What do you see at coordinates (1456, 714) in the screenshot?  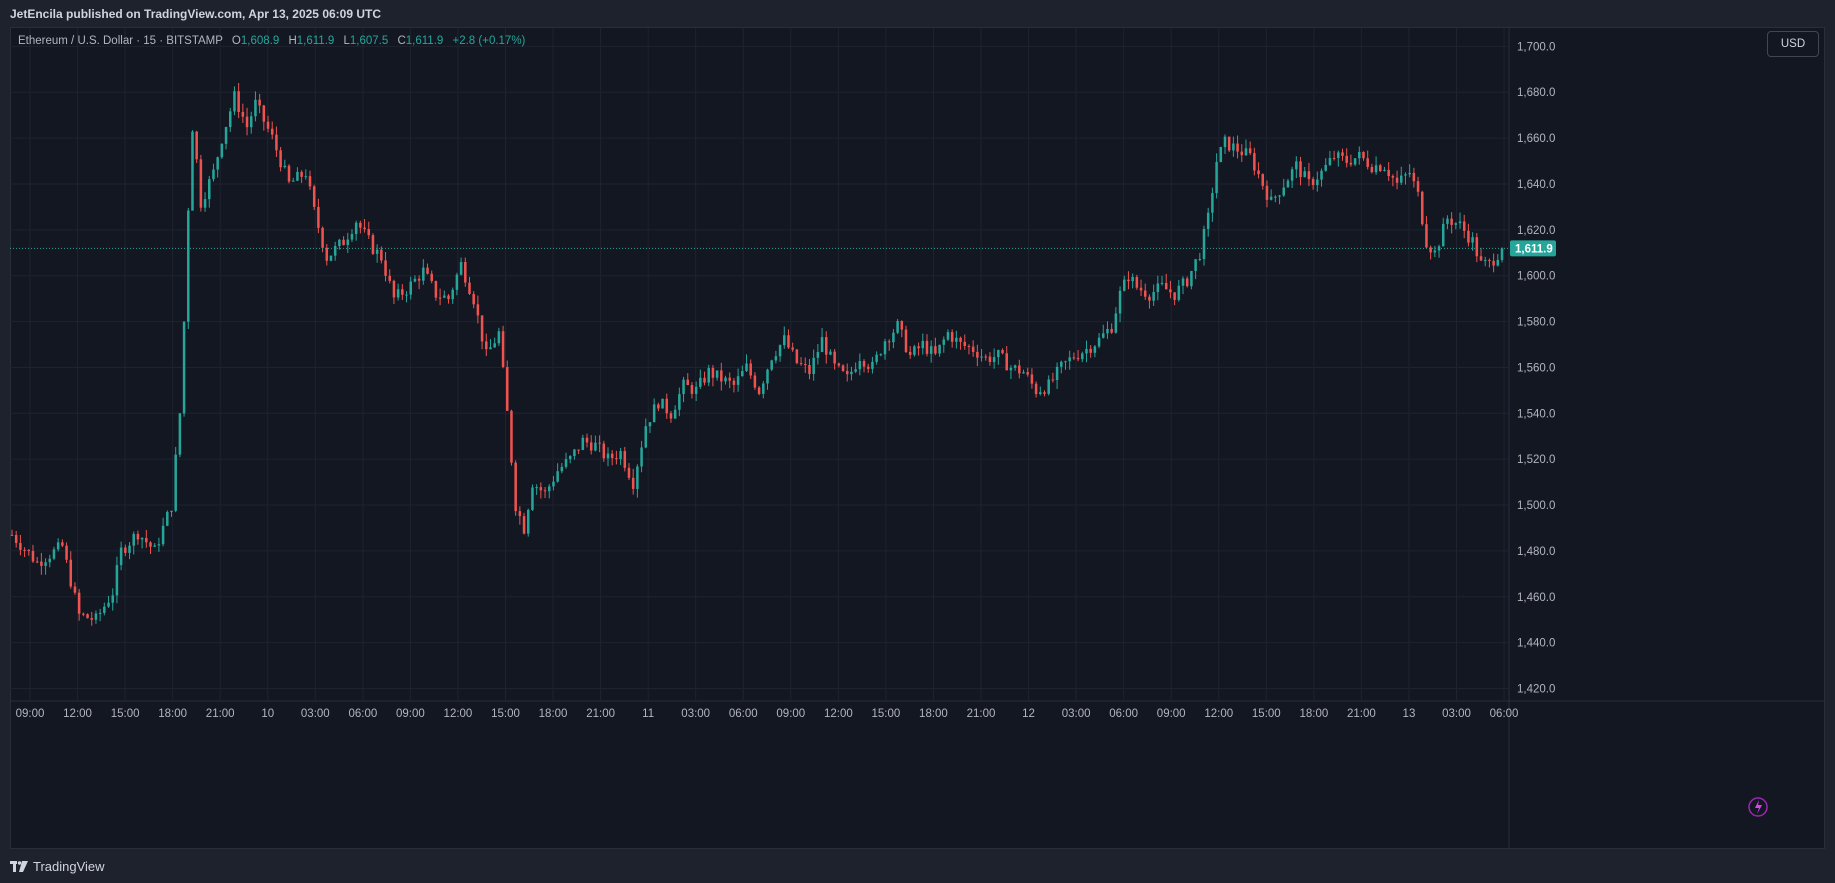 I see `time-tick-label: 03:00` at bounding box center [1456, 714].